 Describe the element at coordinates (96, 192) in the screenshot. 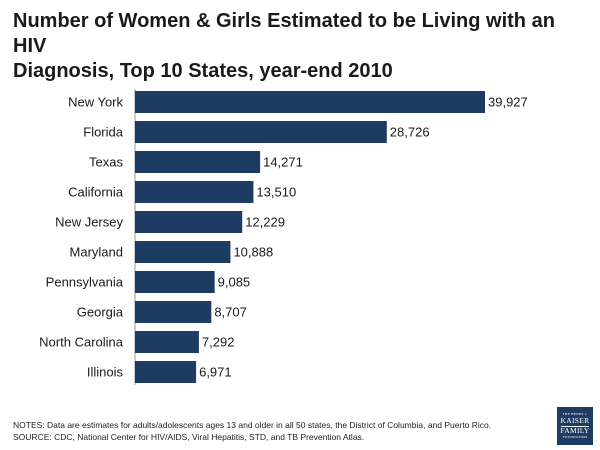

I see `category-label: California` at that location.